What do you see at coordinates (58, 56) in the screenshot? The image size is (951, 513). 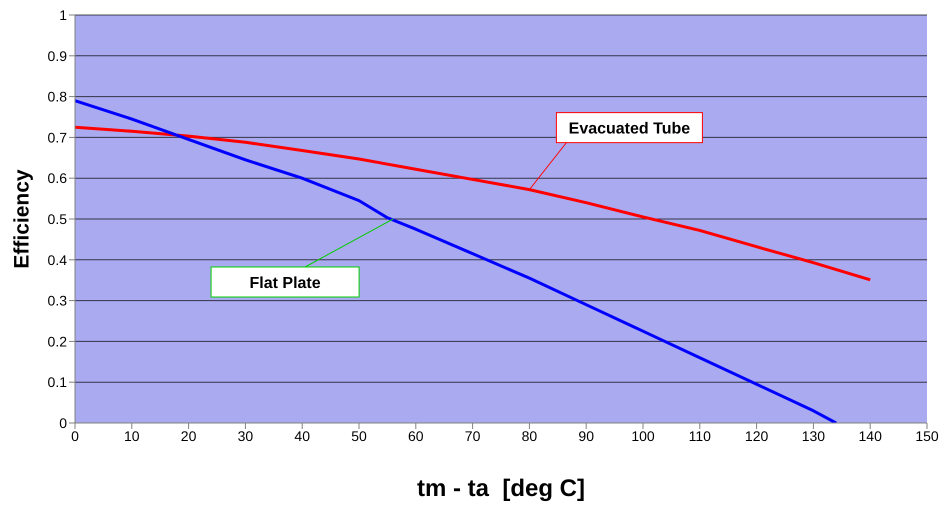 I see `y-tick-label: 0.9` at bounding box center [58, 56].